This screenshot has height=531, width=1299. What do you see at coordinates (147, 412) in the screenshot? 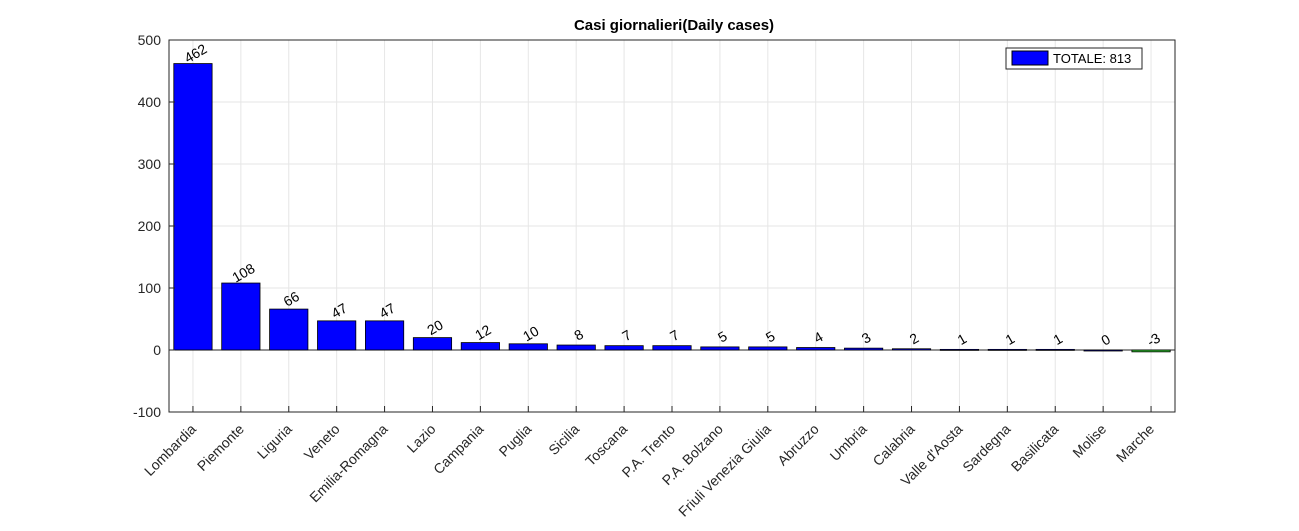
I see `y-tick-label: -100` at bounding box center [147, 412].